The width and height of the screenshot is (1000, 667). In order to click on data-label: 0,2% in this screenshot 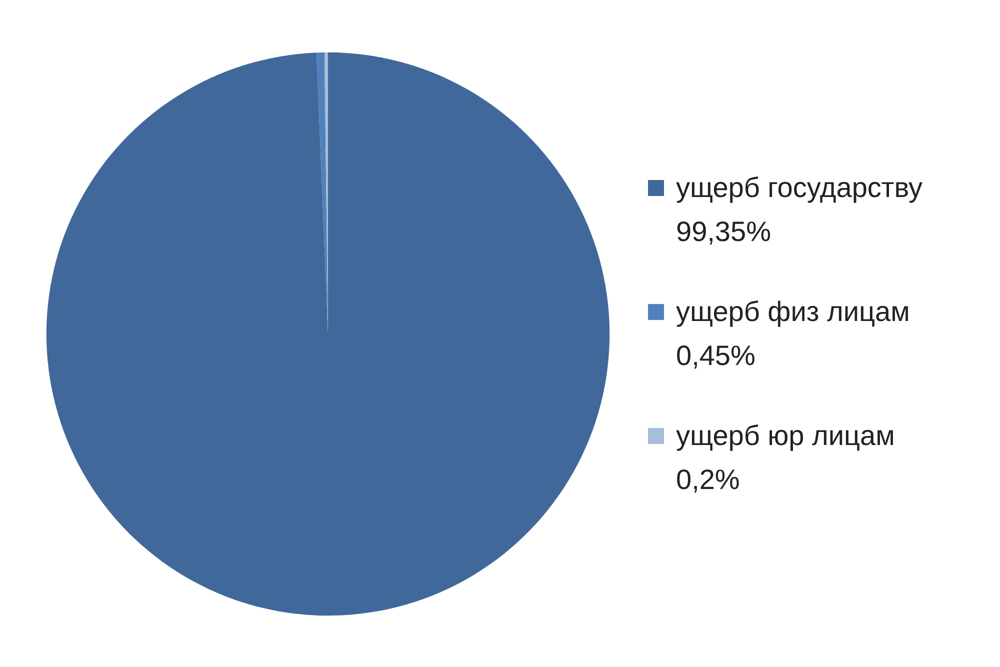, I will do `click(708, 479)`.